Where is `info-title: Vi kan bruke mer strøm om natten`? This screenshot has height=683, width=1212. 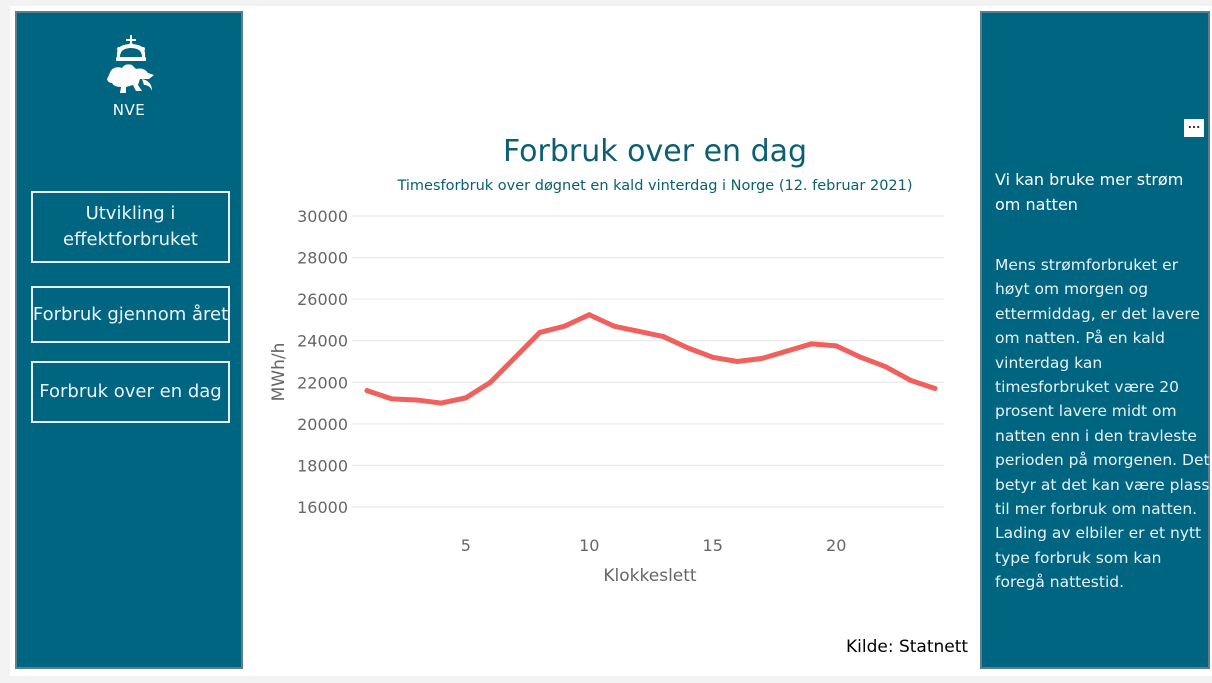
info-title: Vi kan bruke mer strøm om natten is located at coordinates (1089, 192).